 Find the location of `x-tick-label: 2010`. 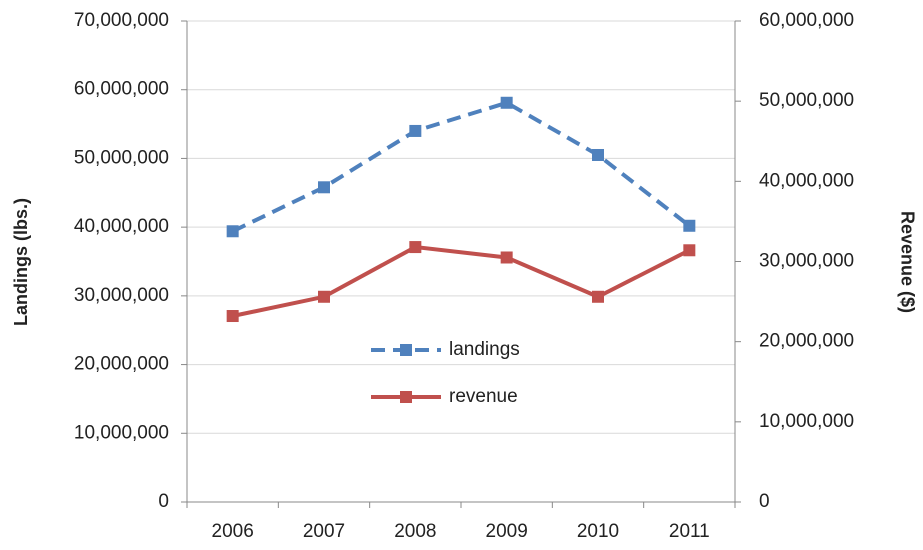

x-tick-label: 2010 is located at coordinates (598, 531).